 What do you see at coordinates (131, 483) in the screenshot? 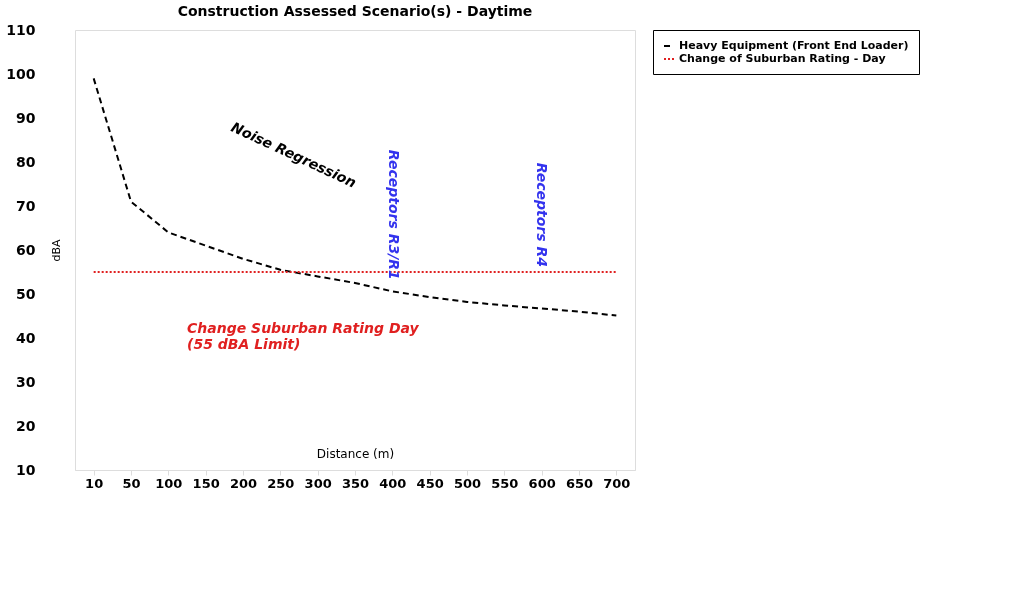
I see `x-tick-label: 50` at bounding box center [131, 483].